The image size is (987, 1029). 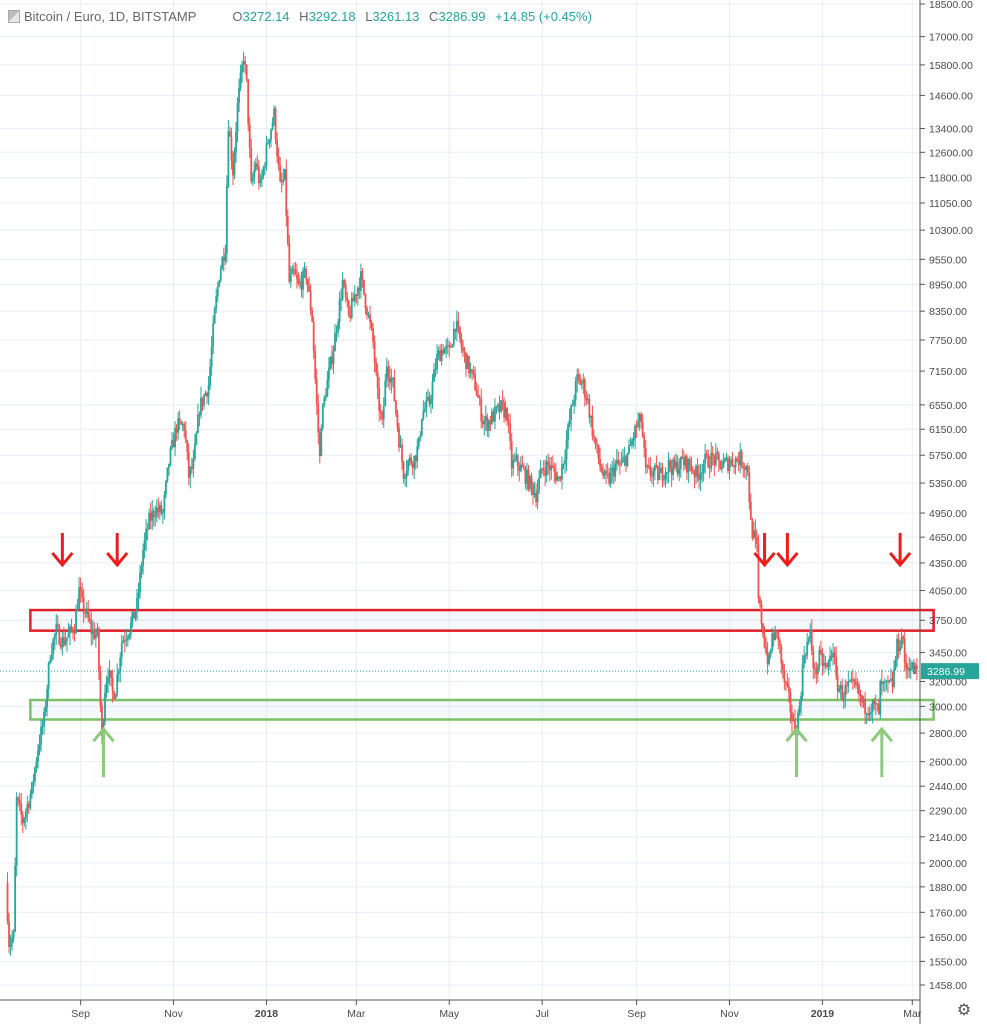 I want to click on gear-icon: ⚙, so click(x=964, y=1010).